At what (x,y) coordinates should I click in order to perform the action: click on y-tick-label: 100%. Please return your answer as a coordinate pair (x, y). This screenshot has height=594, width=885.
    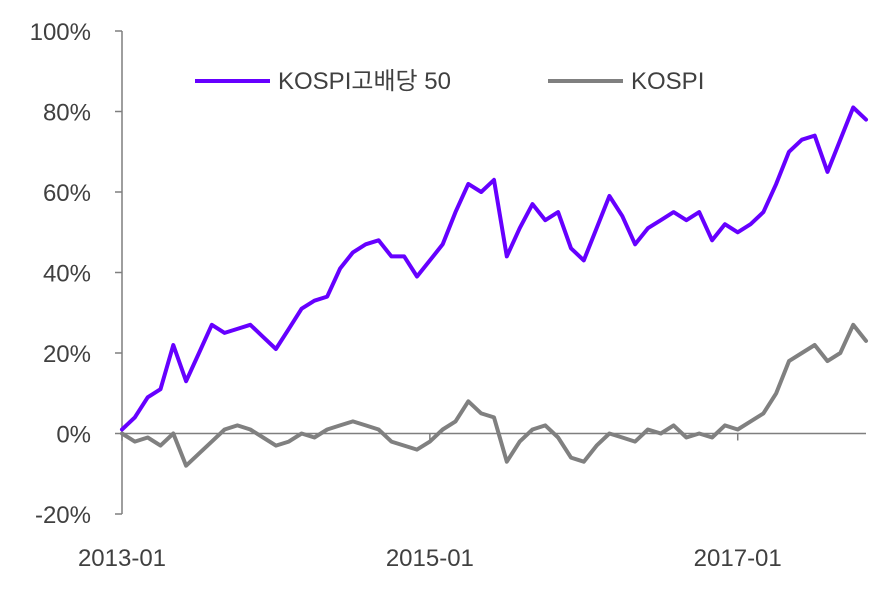
    Looking at the image, I should click on (60, 32).